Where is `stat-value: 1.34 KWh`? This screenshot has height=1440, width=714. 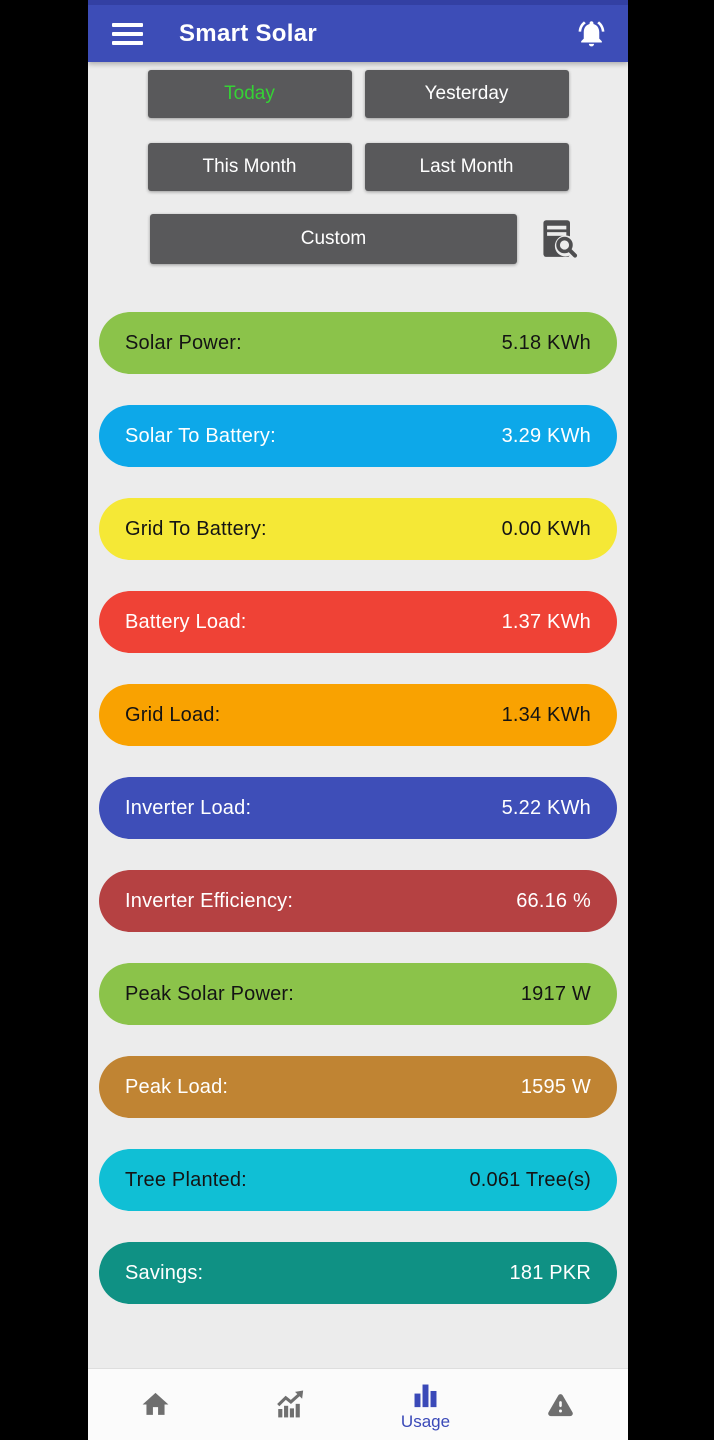
stat-value: 1.34 KWh is located at coordinates (546, 714).